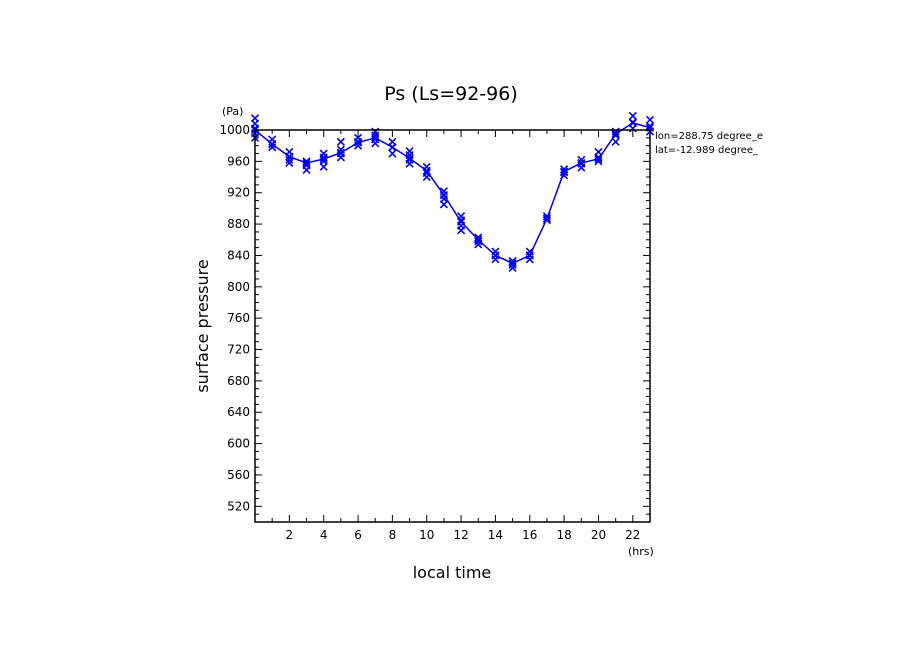 Image resolution: width=904 pixels, height=654 pixels. What do you see at coordinates (238, 350) in the screenshot?
I see `y-tick-label: 720` at bounding box center [238, 350].